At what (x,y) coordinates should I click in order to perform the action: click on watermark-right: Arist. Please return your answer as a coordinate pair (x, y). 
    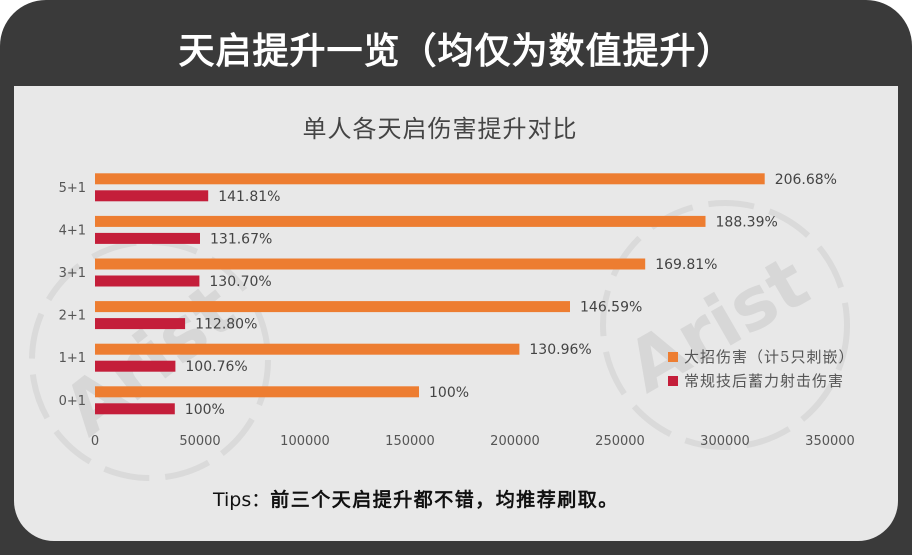
    Looking at the image, I should click on (725, 325).